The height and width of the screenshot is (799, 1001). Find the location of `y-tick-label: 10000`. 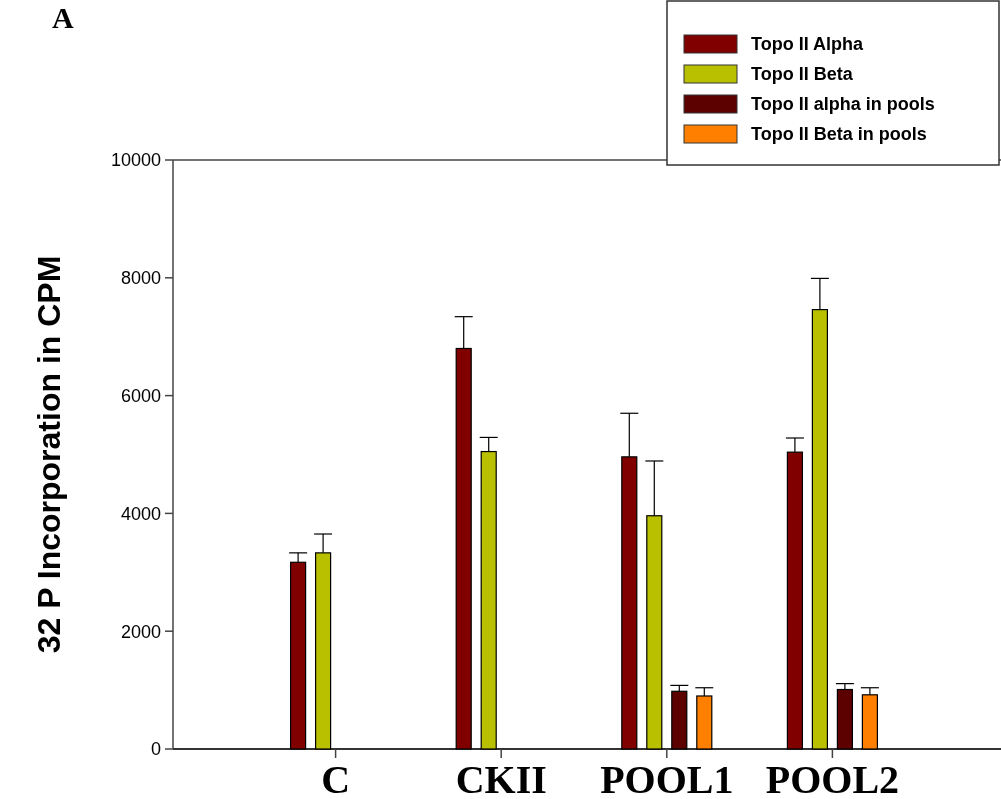

y-tick-label: 10000 is located at coordinates (135, 160).